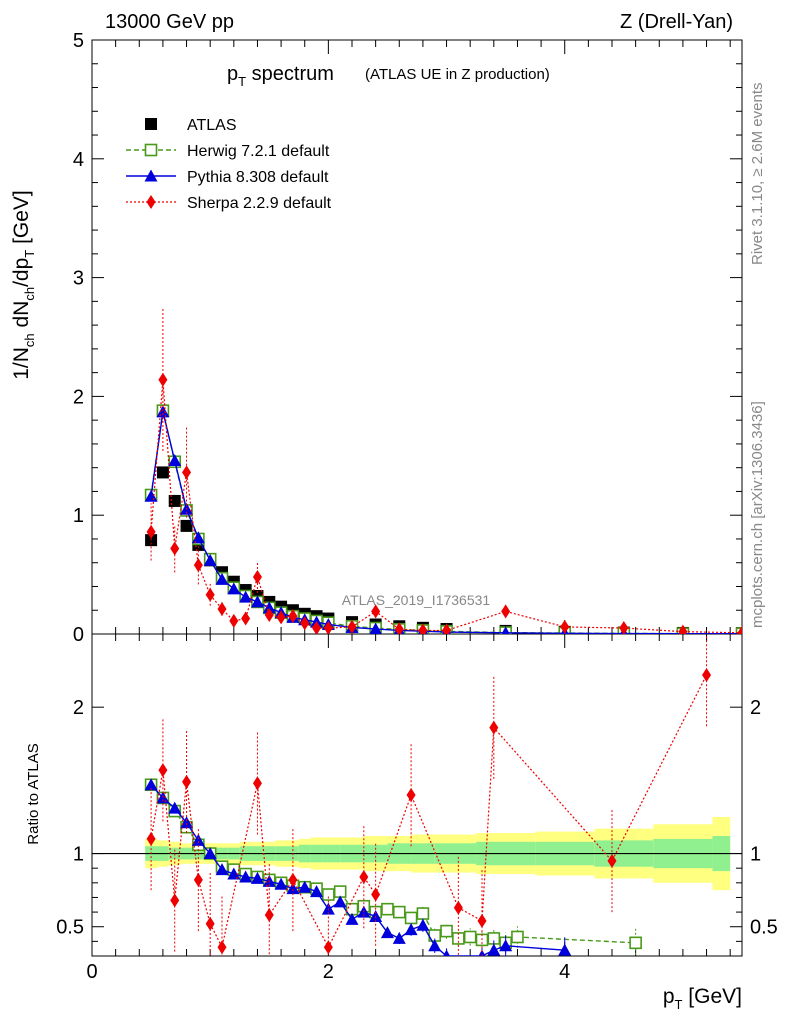 The image size is (786, 1024). What do you see at coordinates (151, 175) in the screenshot?
I see `legend-marker-pythia` at bounding box center [151, 175].